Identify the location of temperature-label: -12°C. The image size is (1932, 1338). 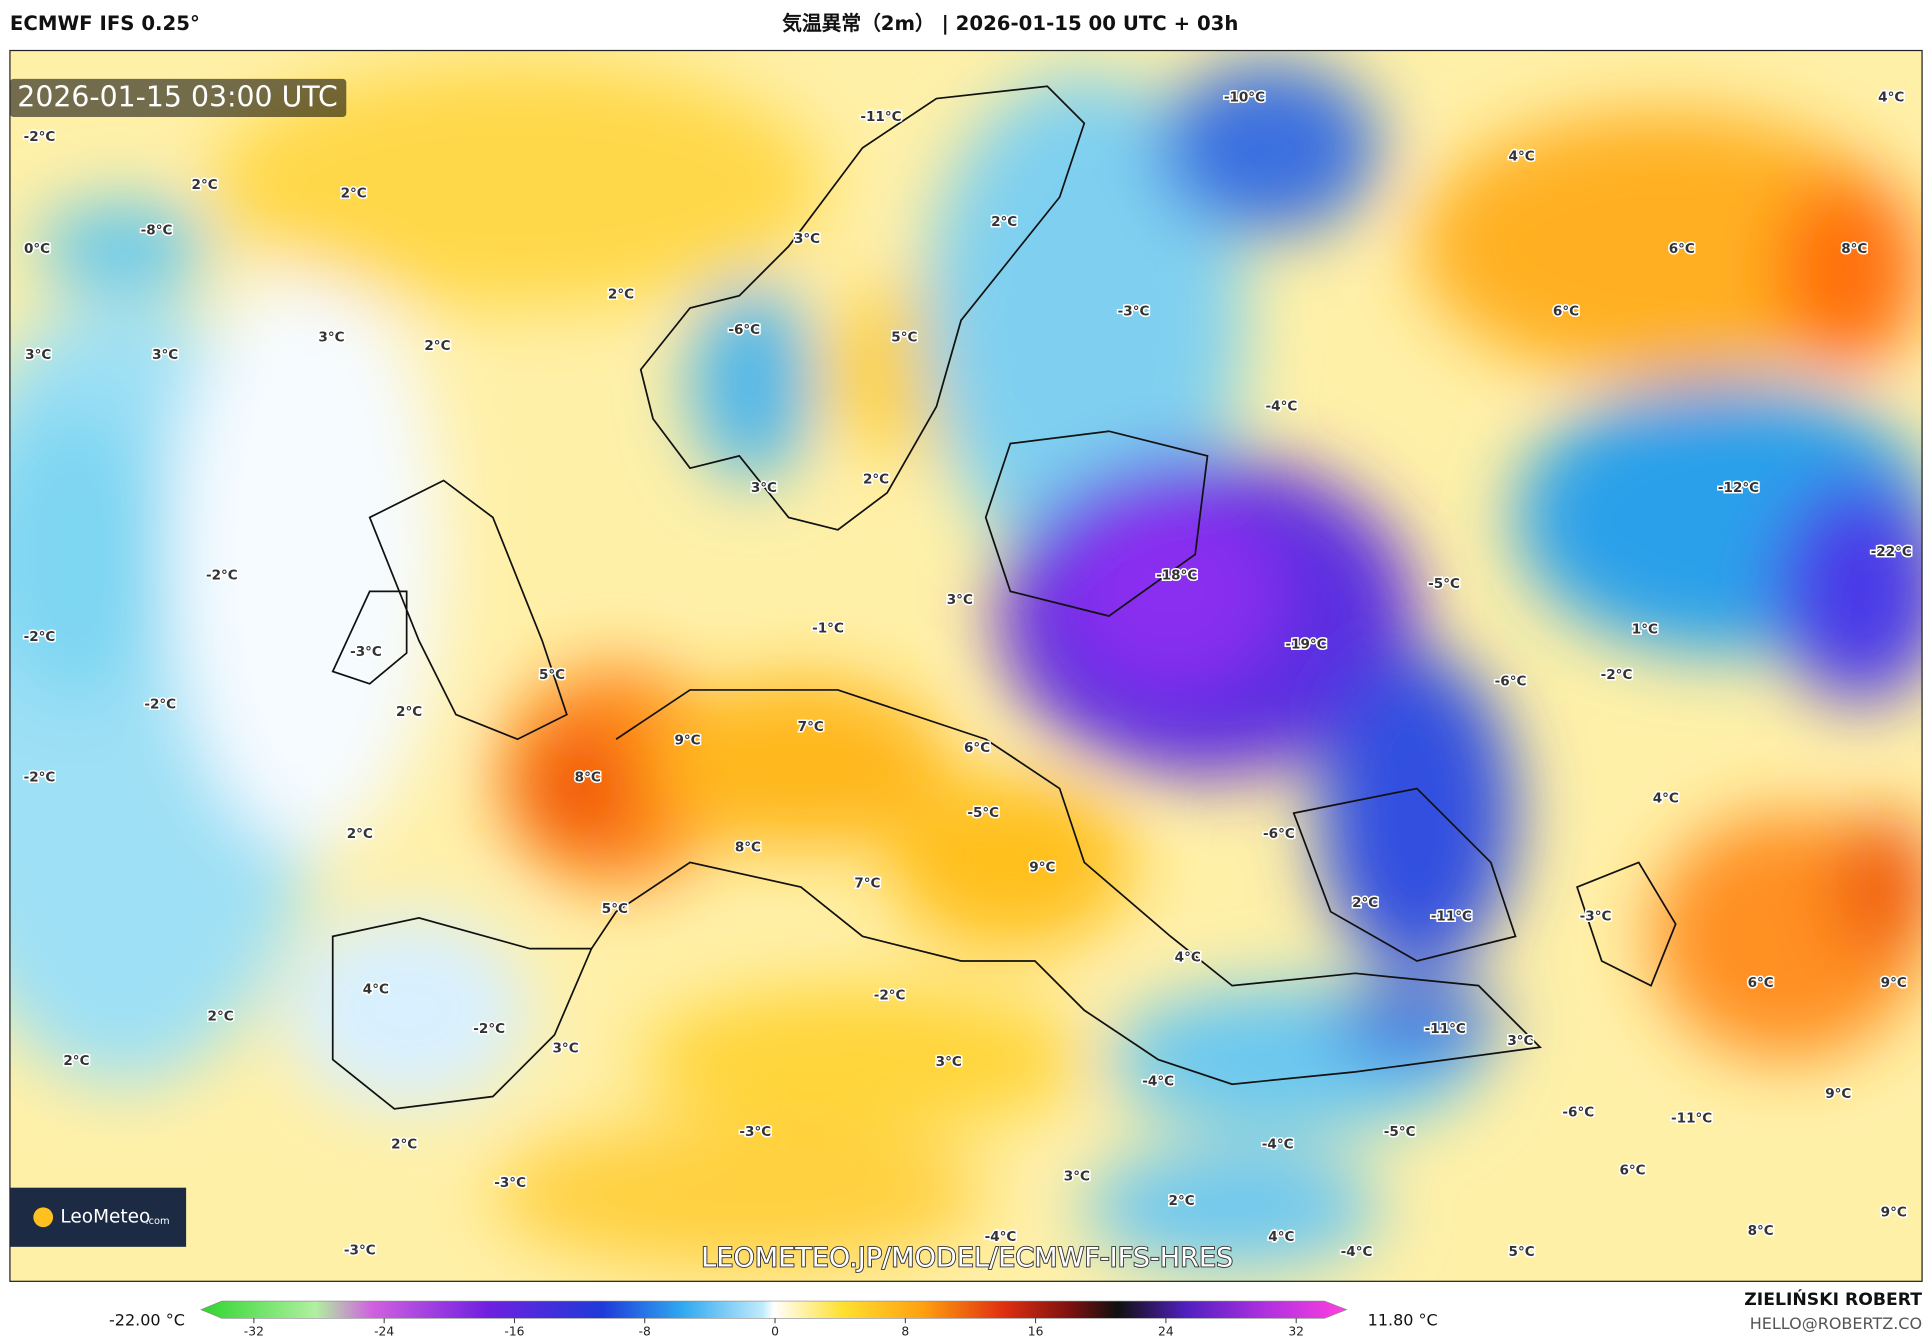
(1738, 488).